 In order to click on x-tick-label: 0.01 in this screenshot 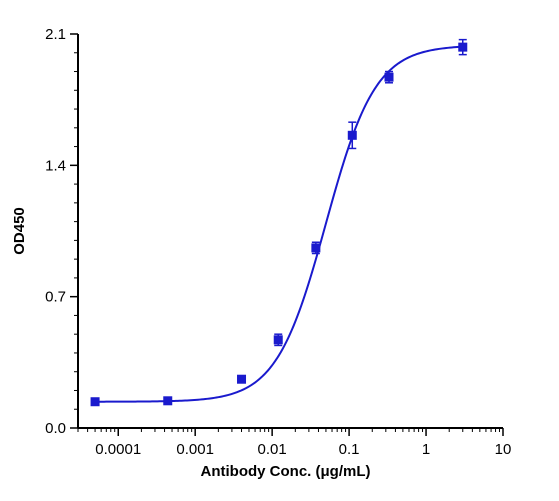, I will do `click(272, 449)`.